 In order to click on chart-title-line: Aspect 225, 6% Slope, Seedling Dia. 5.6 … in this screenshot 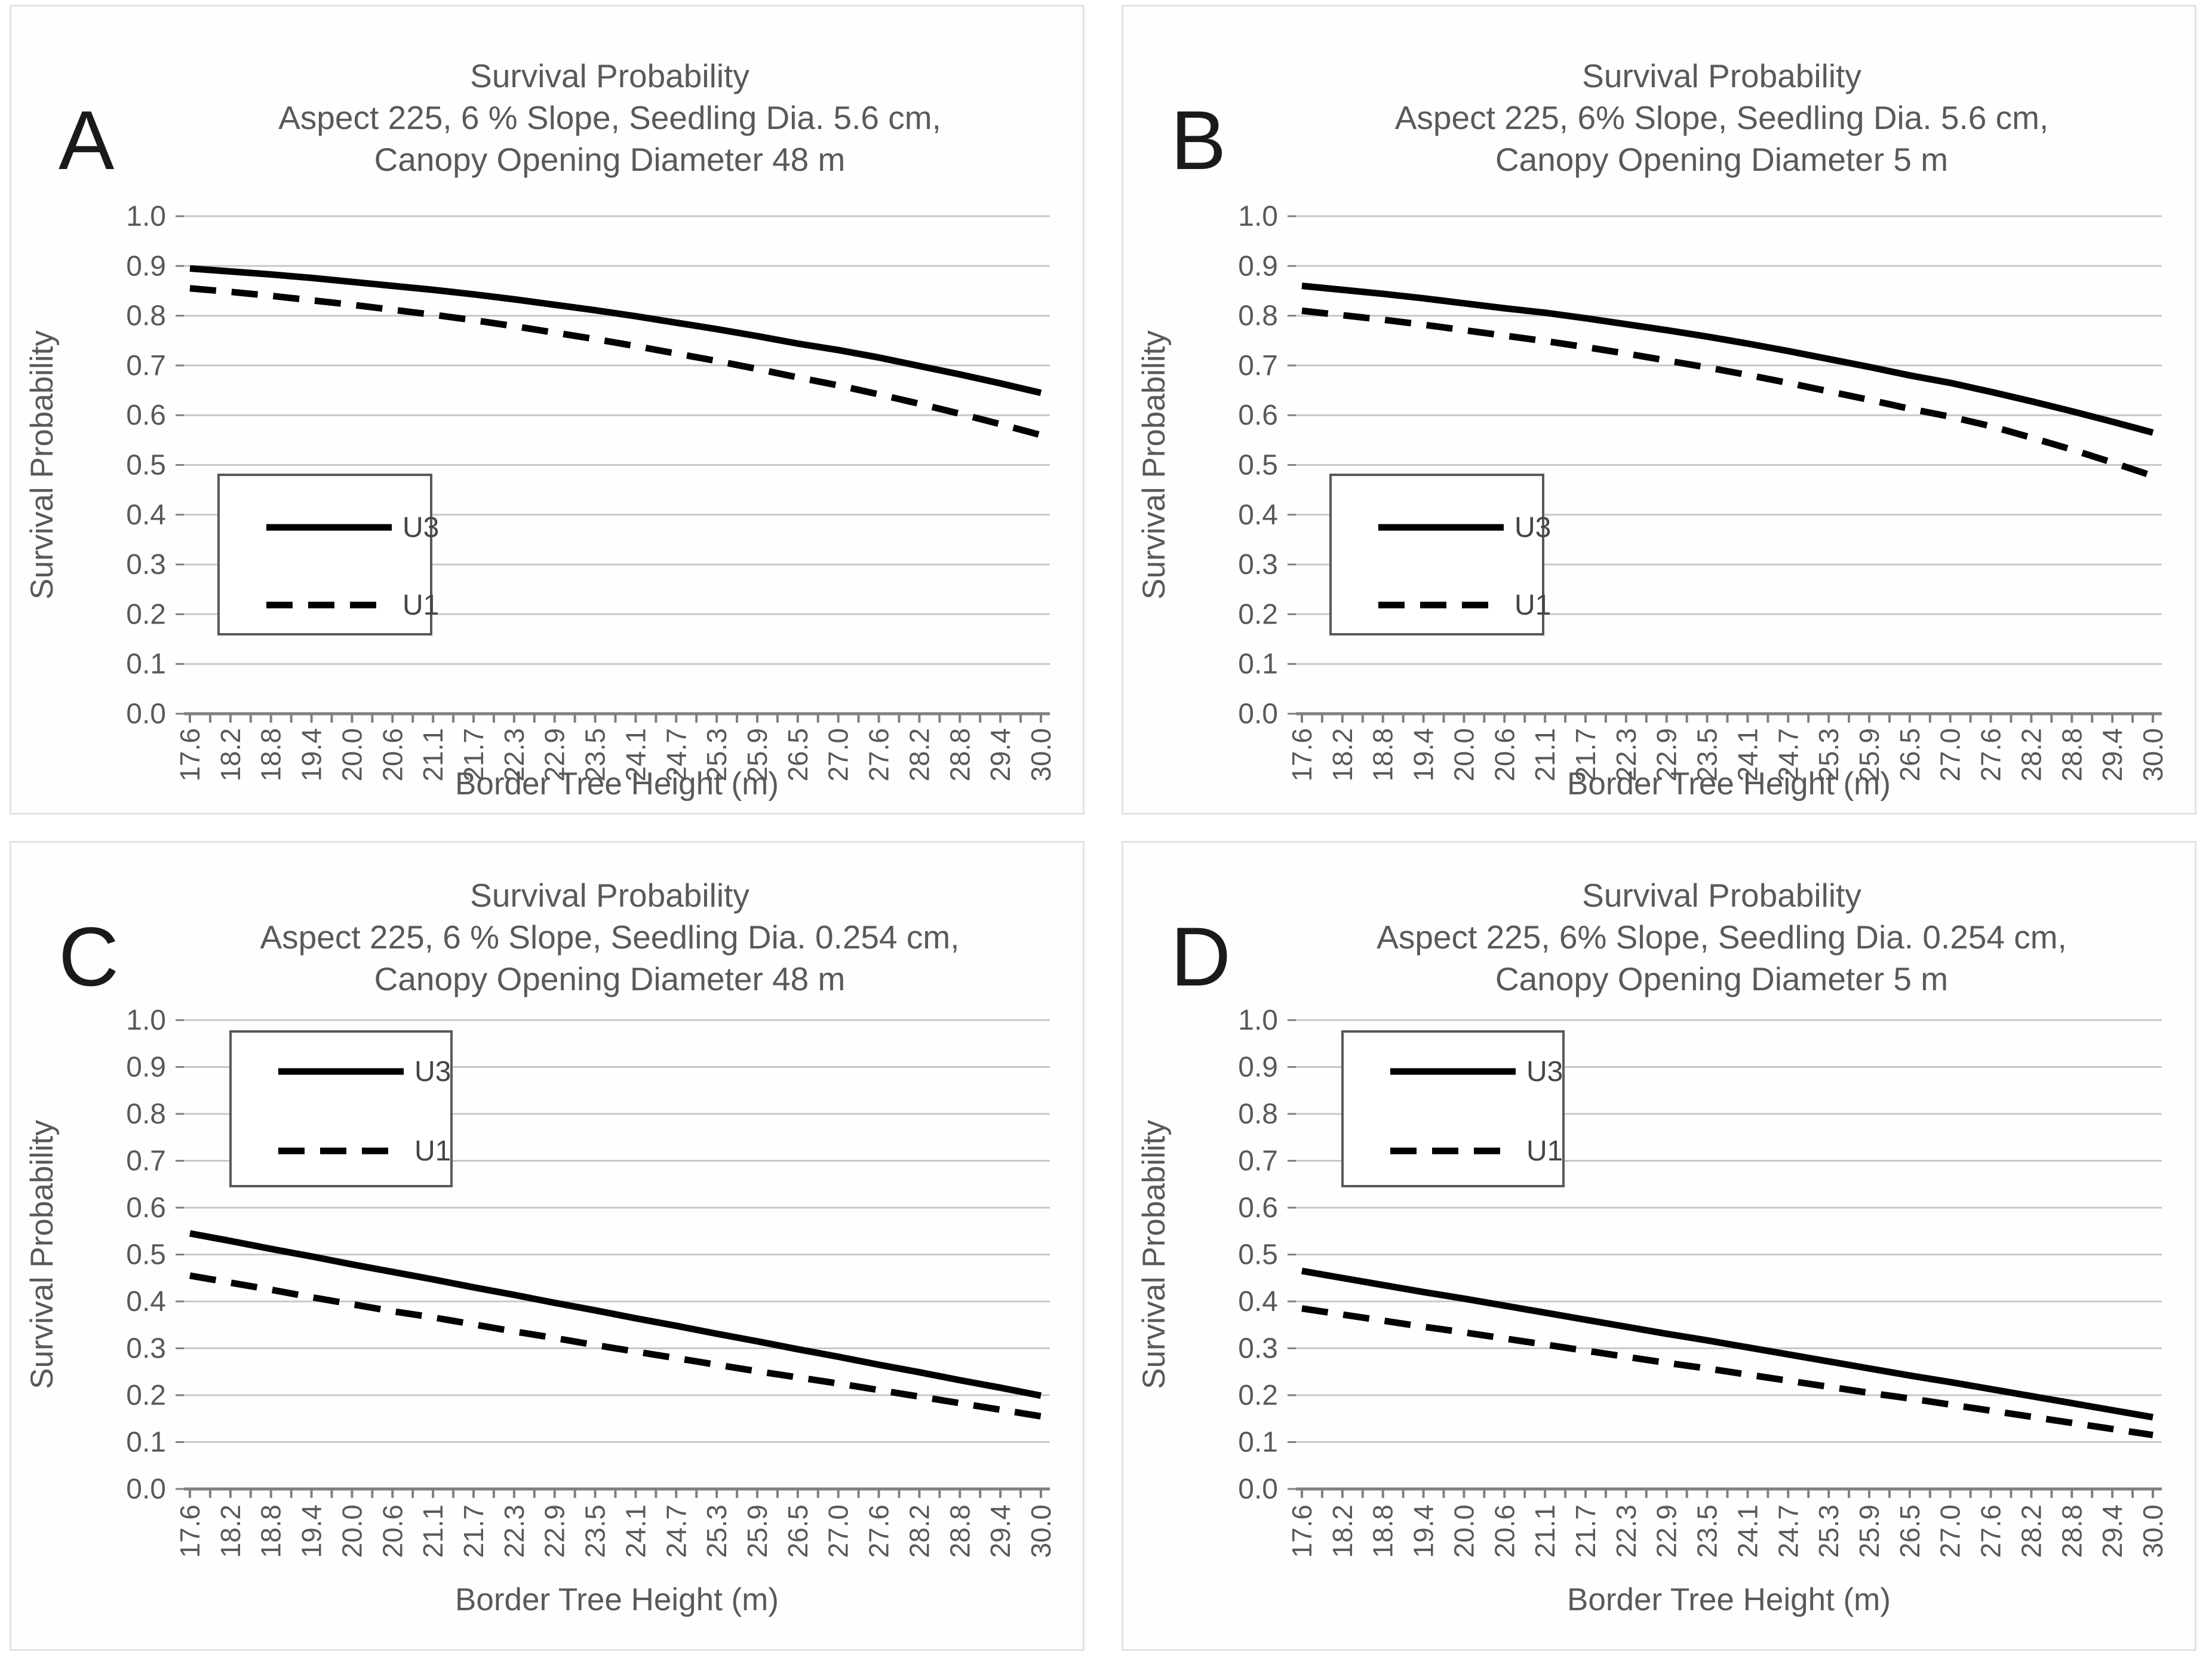, I will do `click(1722, 117)`.